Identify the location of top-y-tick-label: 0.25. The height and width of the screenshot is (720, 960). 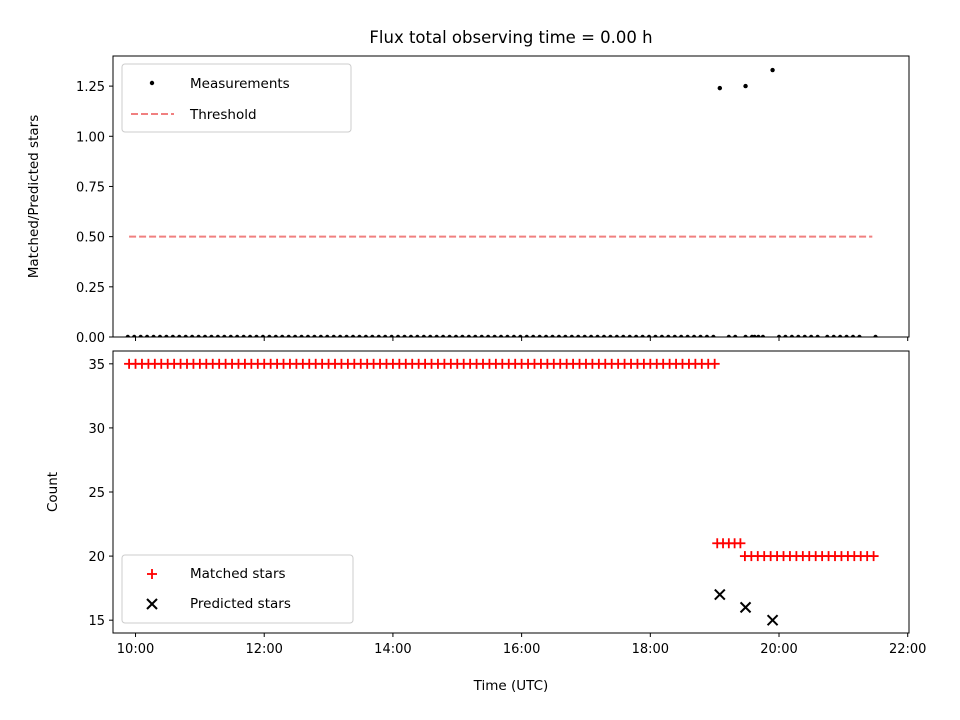
(90, 288).